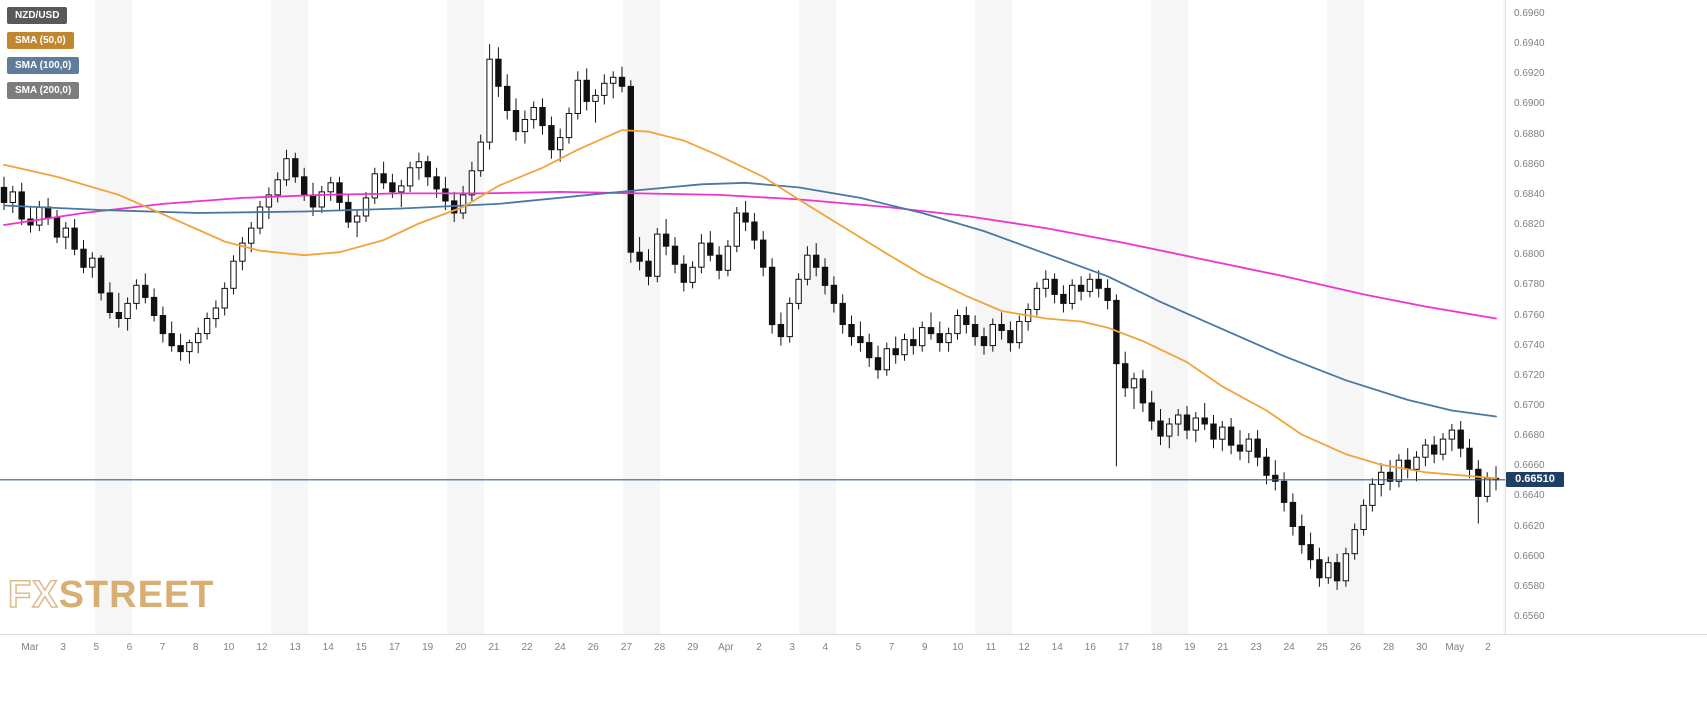 The width and height of the screenshot is (1707, 712). What do you see at coordinates (527, 647) in the screenshot?
I see `x-axis-label: 22` at bounding box center [527, 647].